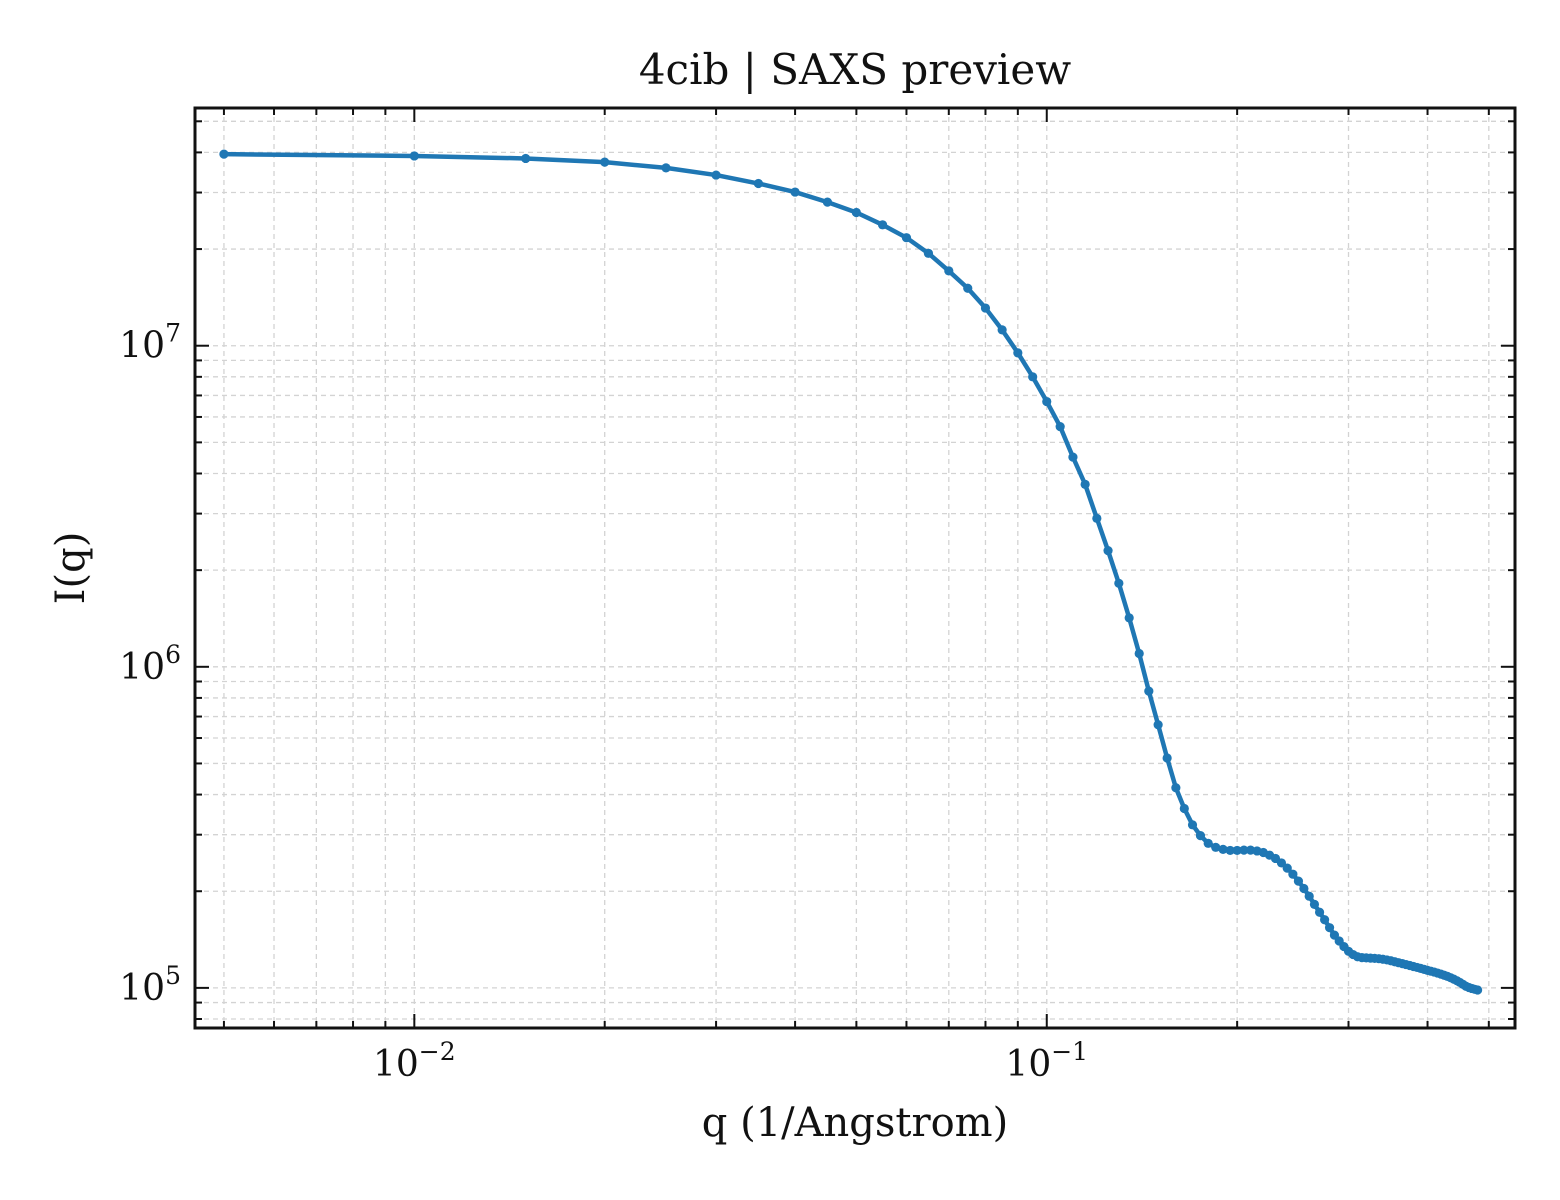  I want to click on x-tick-label: 10⁻², so click(414, 1061).